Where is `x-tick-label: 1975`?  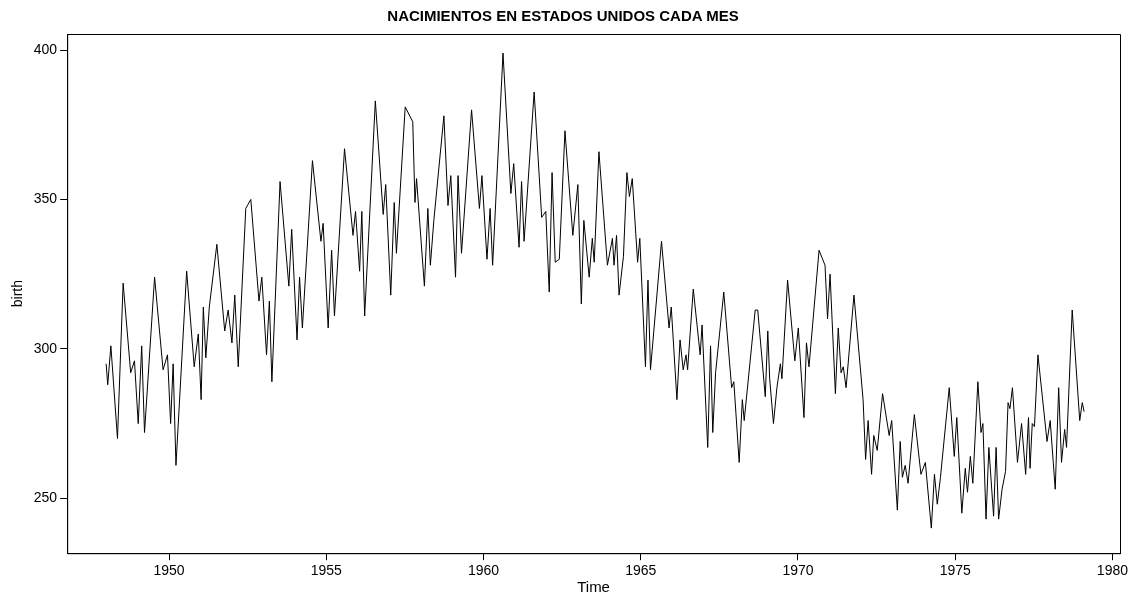 x-tick-label: 1975 is located at coordinates (955, 570).